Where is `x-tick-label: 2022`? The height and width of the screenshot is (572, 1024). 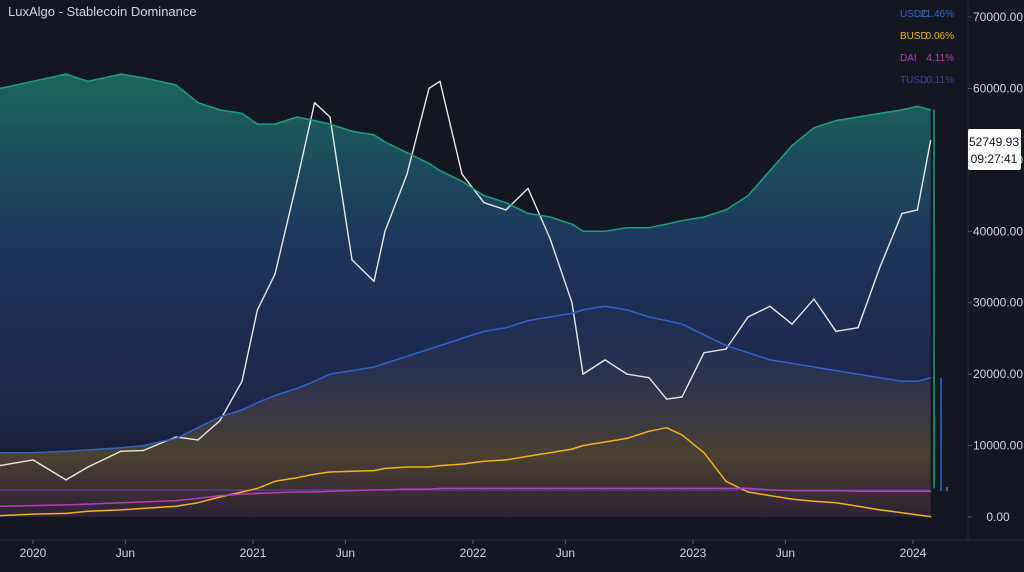 x-tick-label: 2022 is located at coordinates (473, 553).